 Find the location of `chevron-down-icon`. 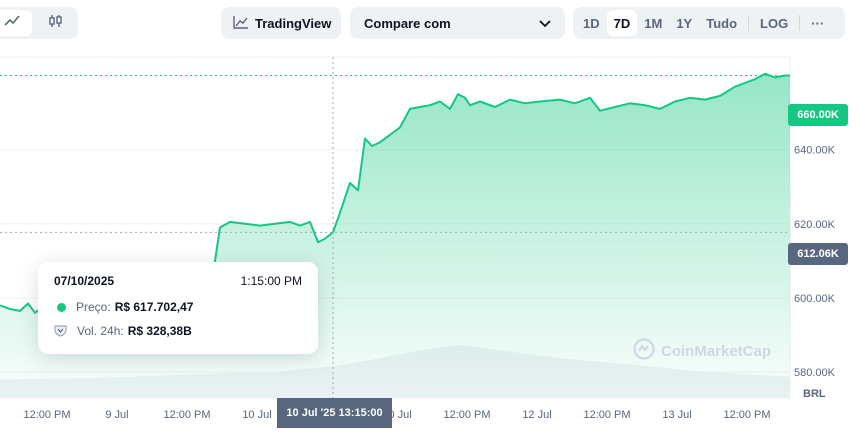

chevron-down-icon is located at coordinates (545, 23).